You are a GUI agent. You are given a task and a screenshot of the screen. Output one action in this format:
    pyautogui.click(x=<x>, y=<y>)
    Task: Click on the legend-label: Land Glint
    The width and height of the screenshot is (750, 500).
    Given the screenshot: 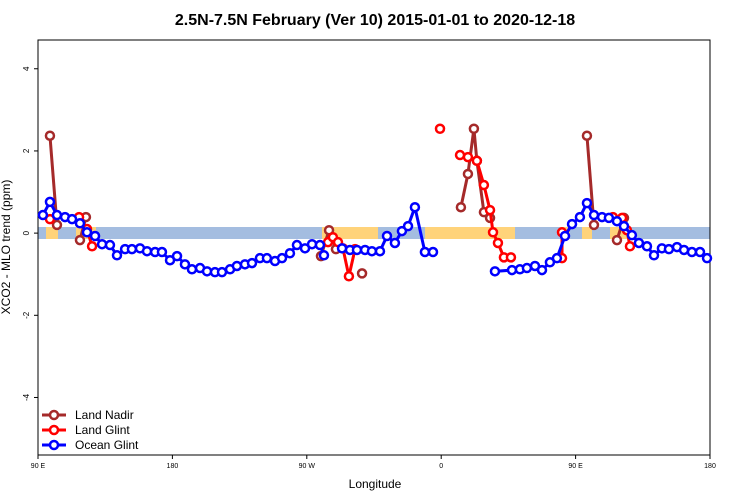 What is the action you would take?
    pyautogui.click(x=102, y=430)
    